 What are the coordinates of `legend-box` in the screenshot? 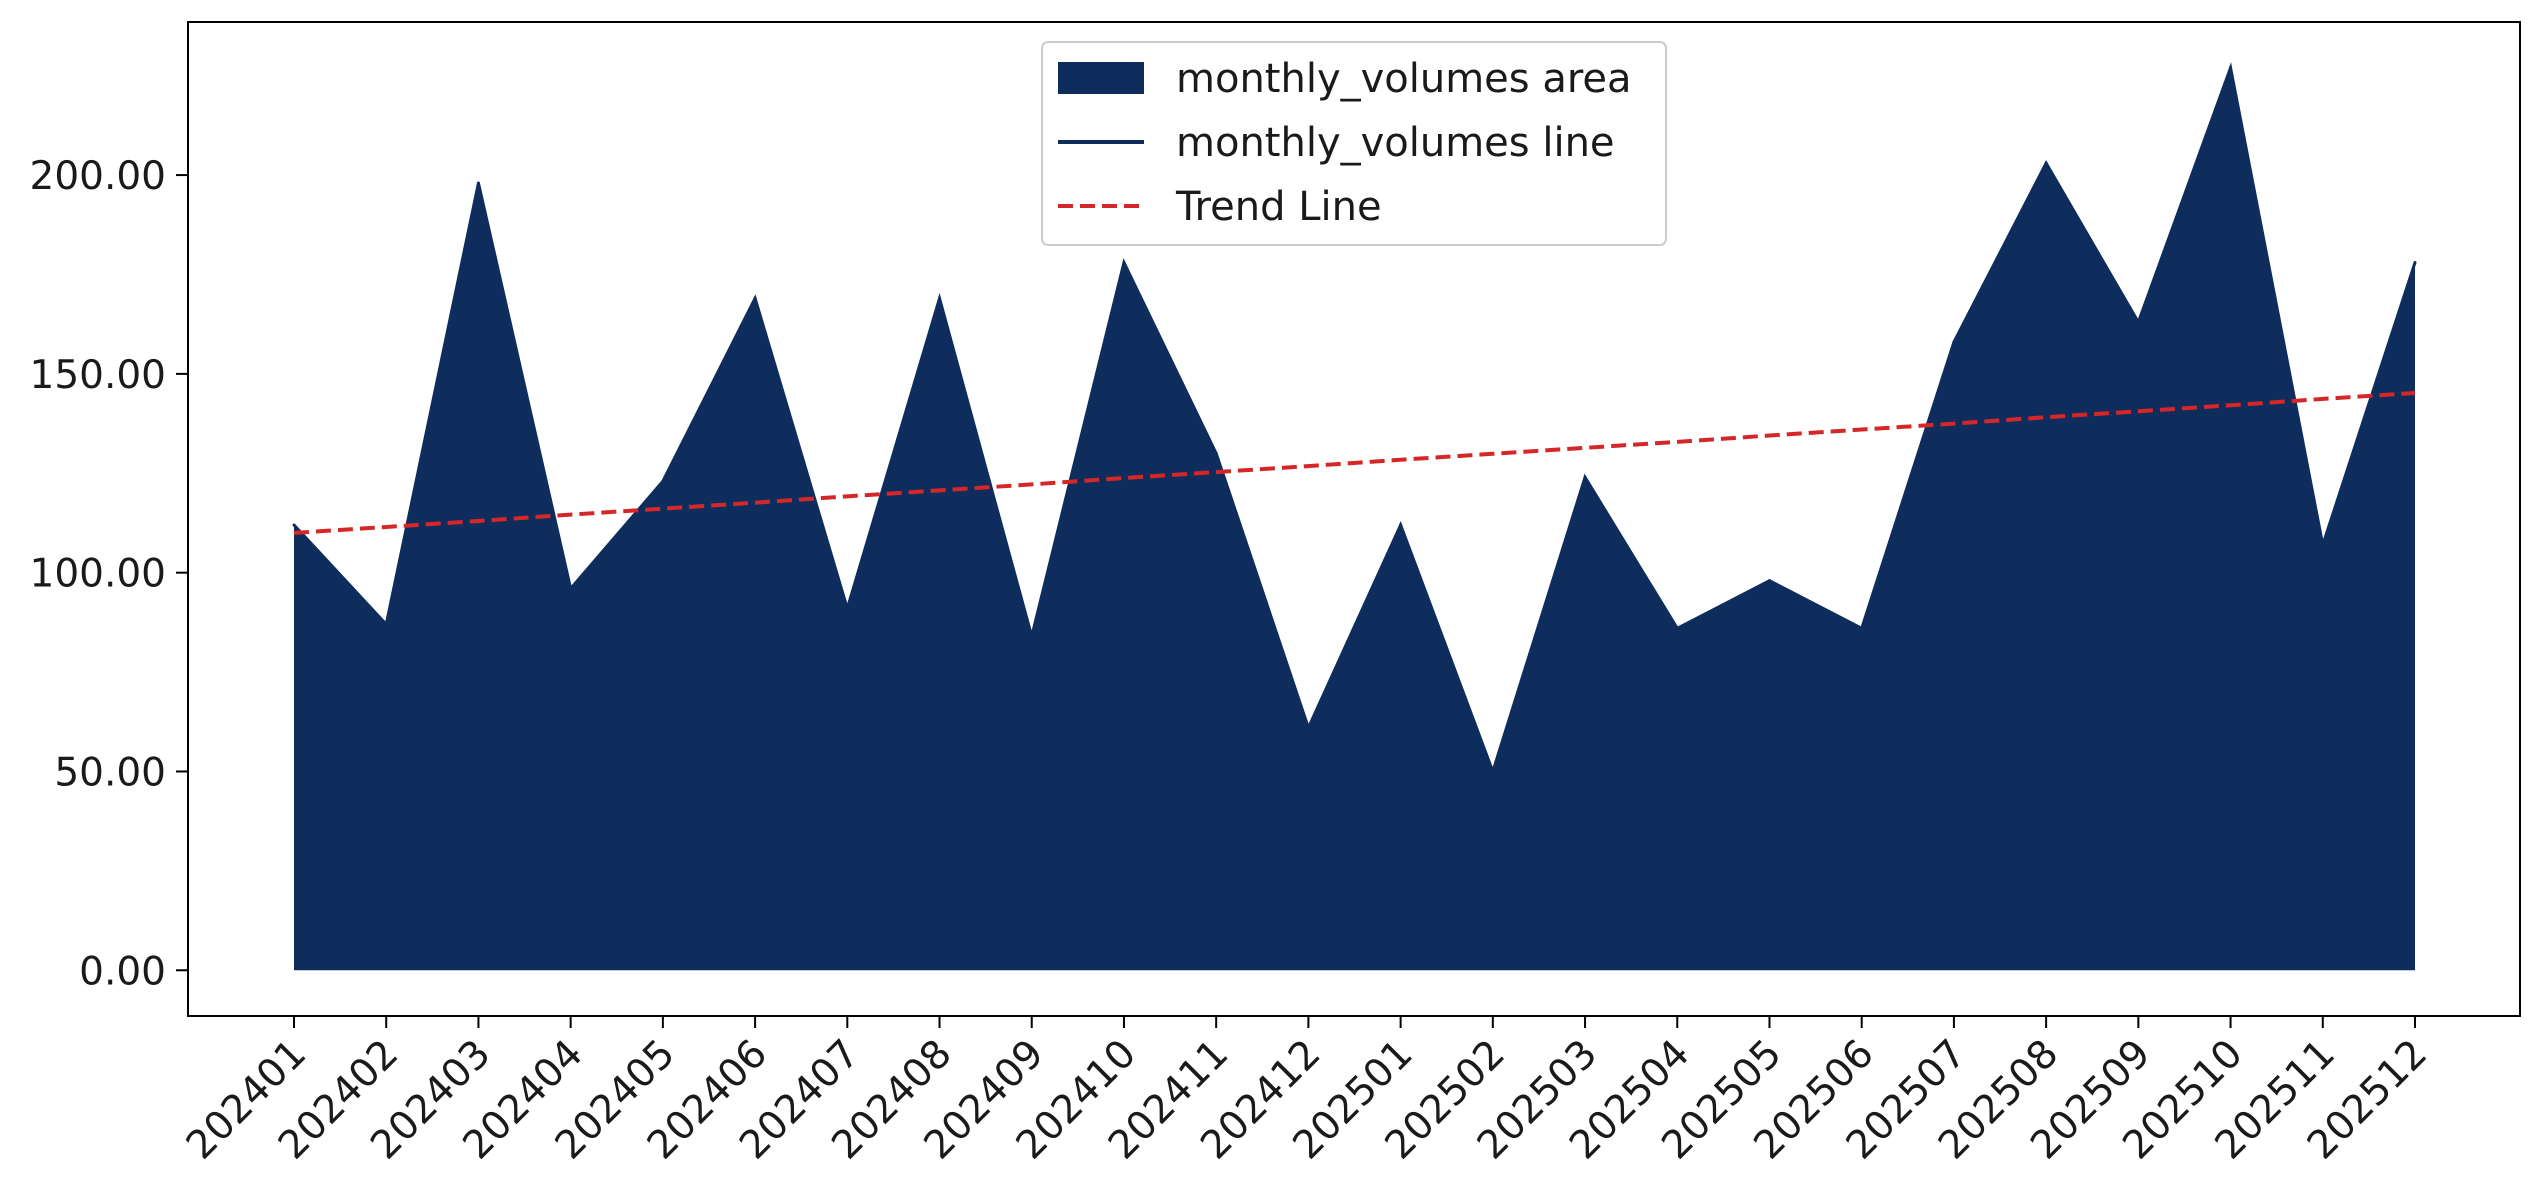 It's located at (1354, 143).